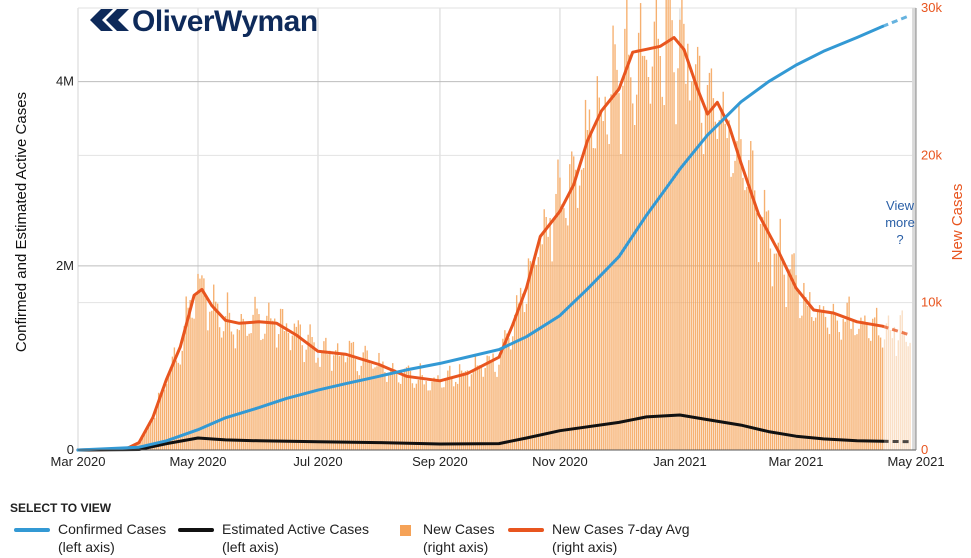  What do you see at coordinates (440, 461) in the screenshot?
I see `x-tick-label-3: Sep 2020` at bounding box center [440, 461].